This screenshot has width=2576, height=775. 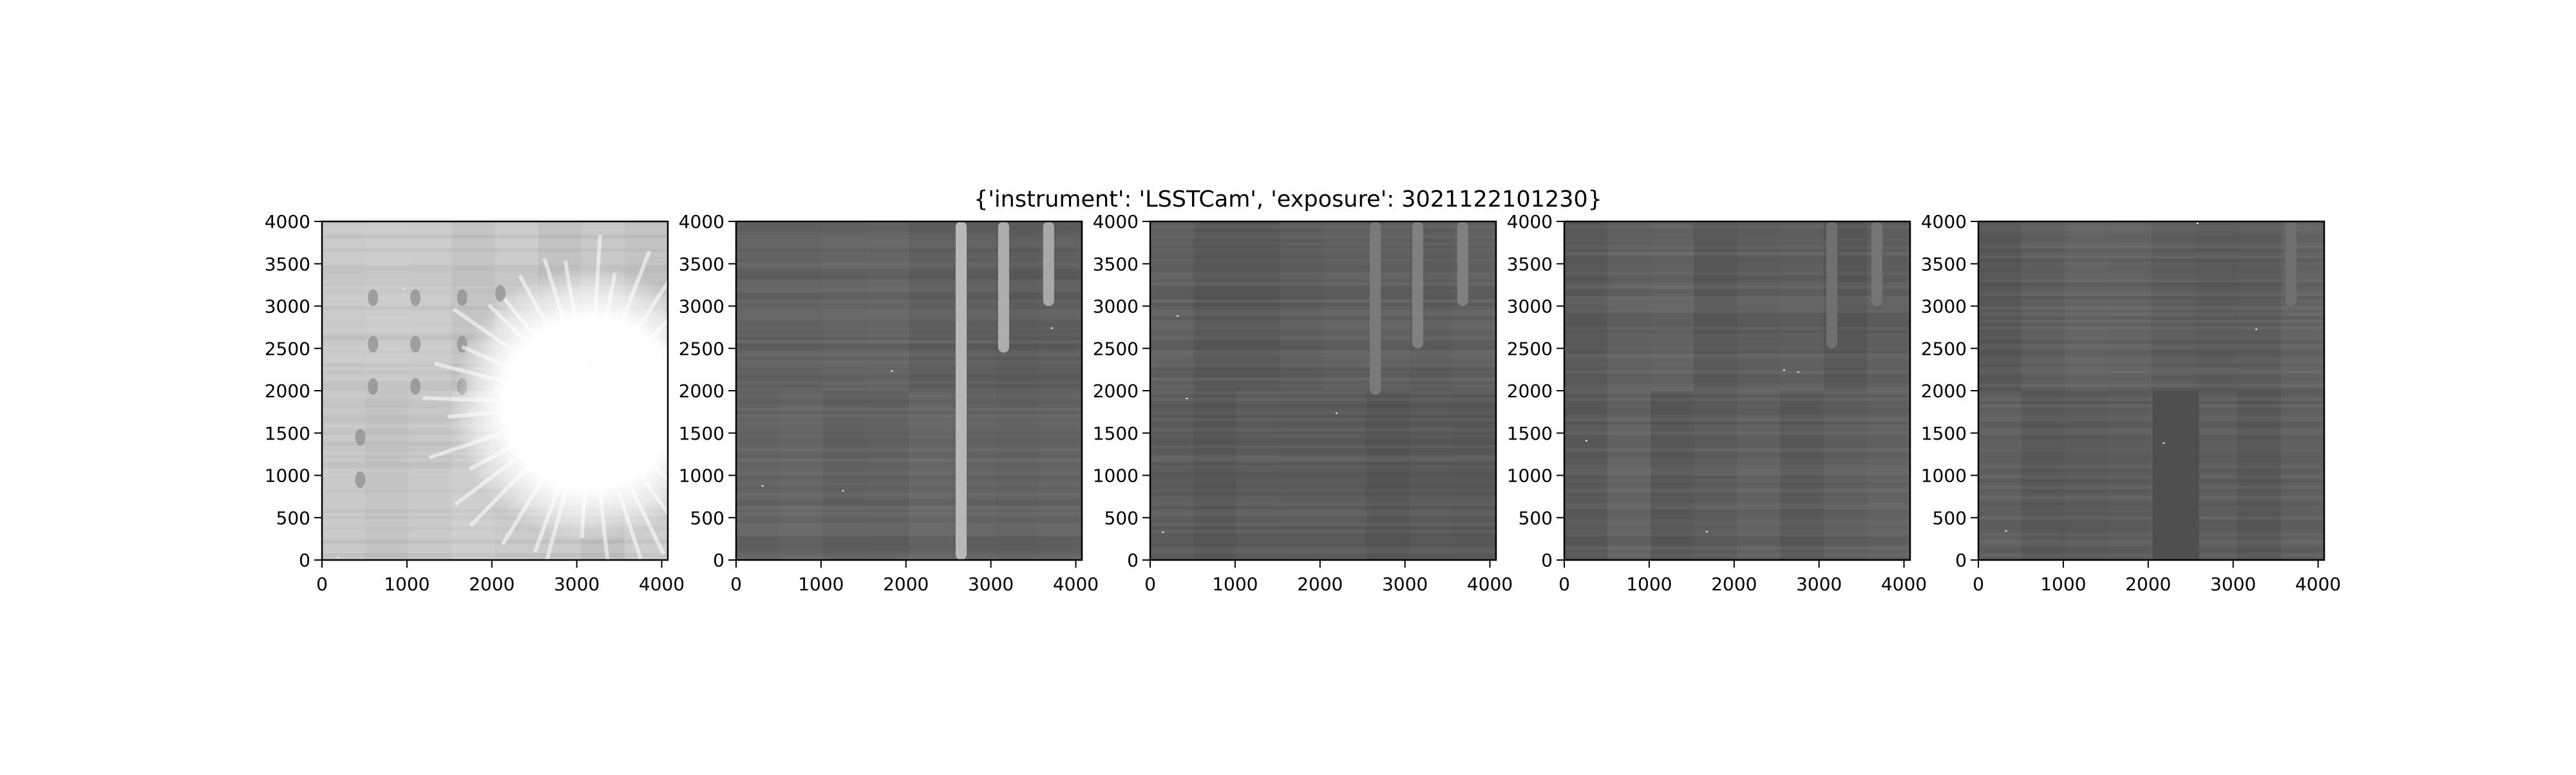 What do you see at coordinates (495, 390) in the screenshot?
I see `panel-1-image` at bounding box center [495, 390].